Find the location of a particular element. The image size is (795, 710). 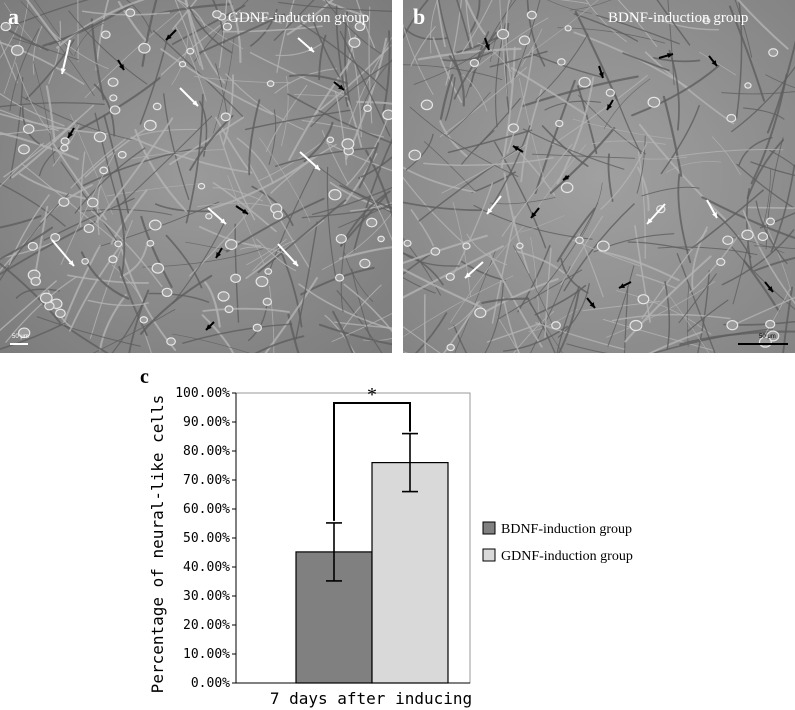

significance-bracket is located at coordinates (372, 461).